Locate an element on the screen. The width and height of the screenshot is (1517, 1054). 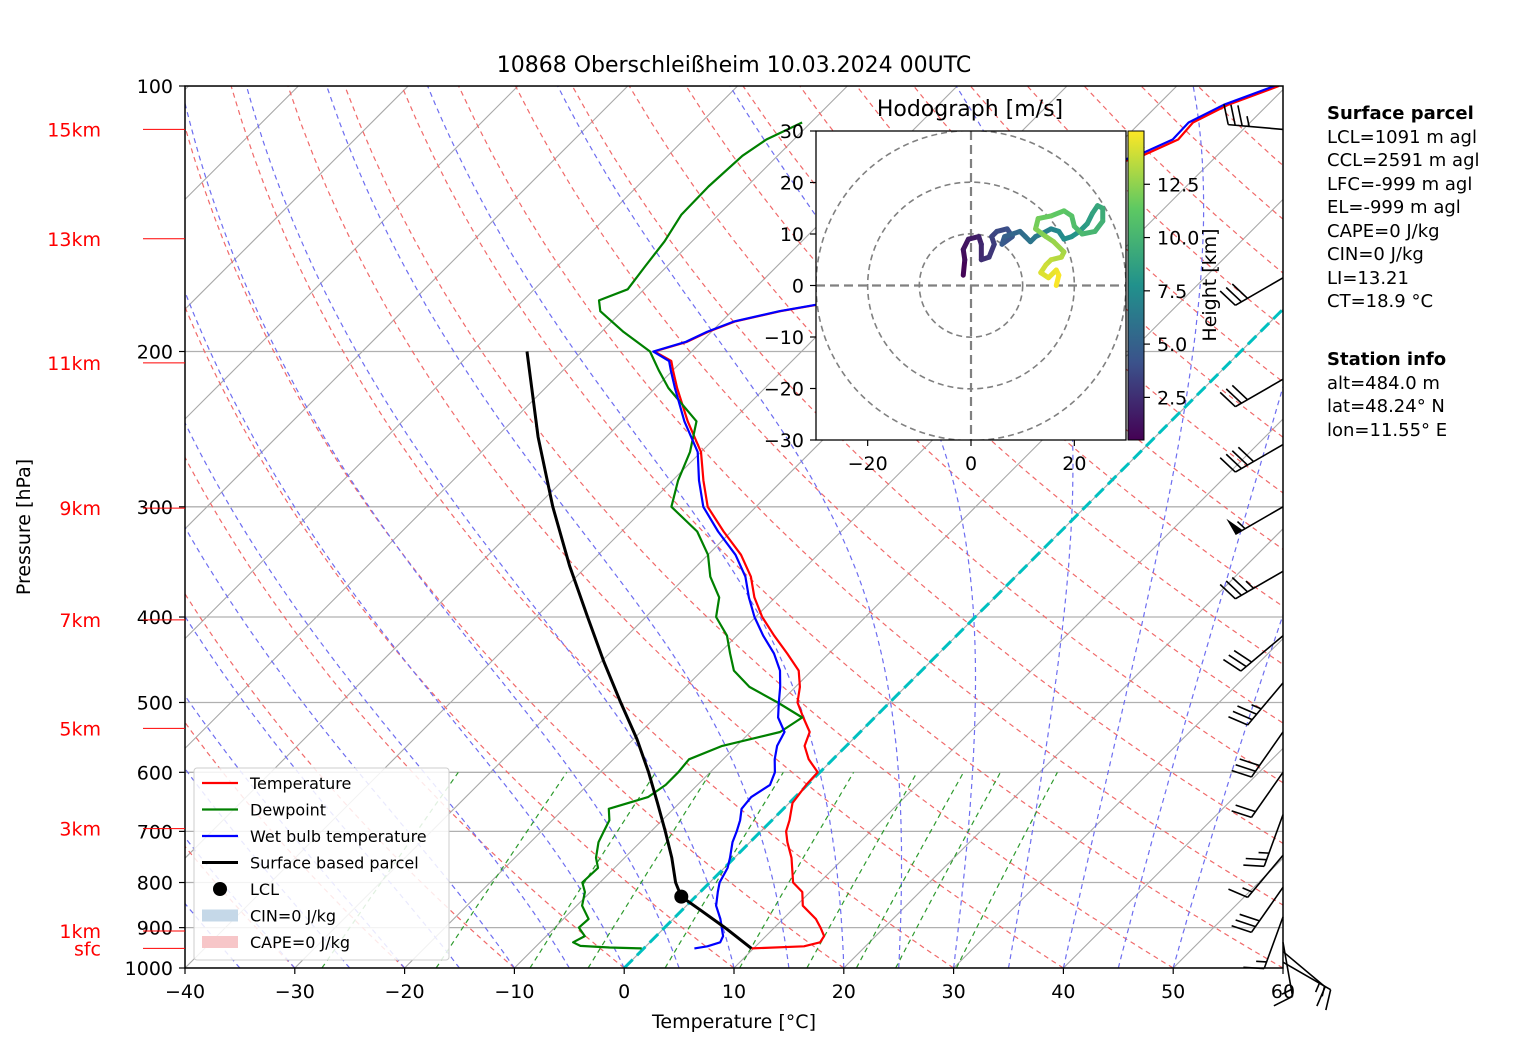
lcl-marker is located at coordinates (681, 896).